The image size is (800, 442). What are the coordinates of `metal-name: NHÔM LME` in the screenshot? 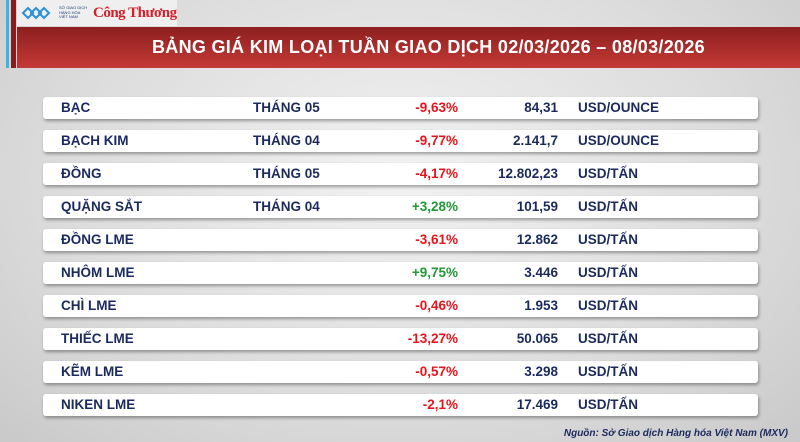 It's located at (98, 272).